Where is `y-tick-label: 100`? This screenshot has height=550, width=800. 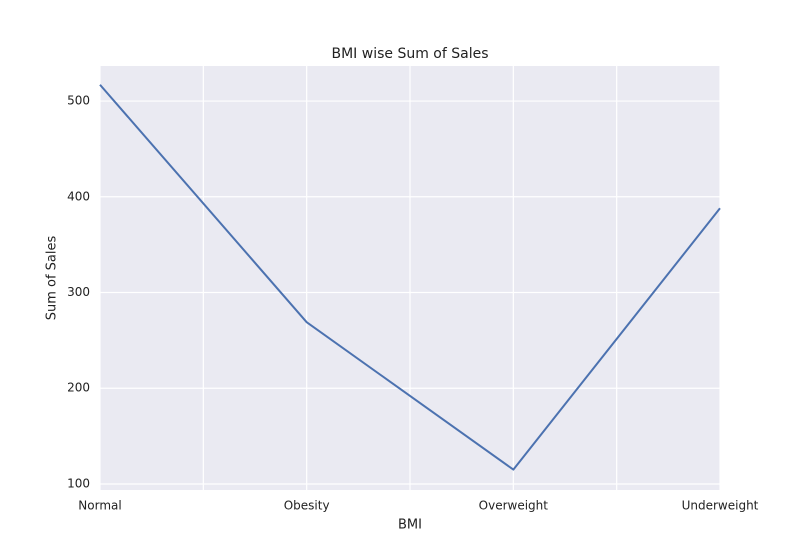
y-tick-label: 100 is located at coordinates (78, 483).